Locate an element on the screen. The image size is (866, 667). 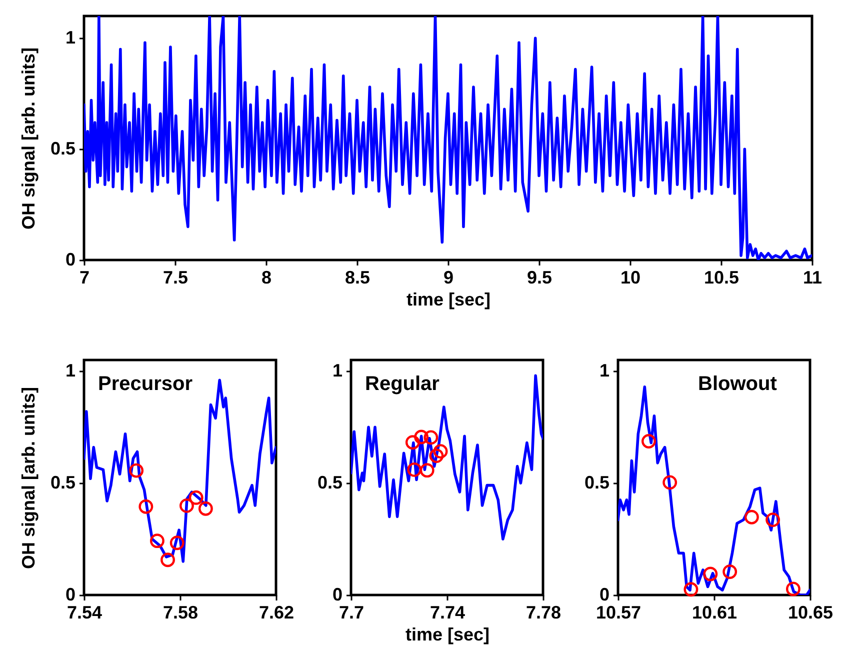
x-tick-label: 10.61 is located at coordinates (715, 612).